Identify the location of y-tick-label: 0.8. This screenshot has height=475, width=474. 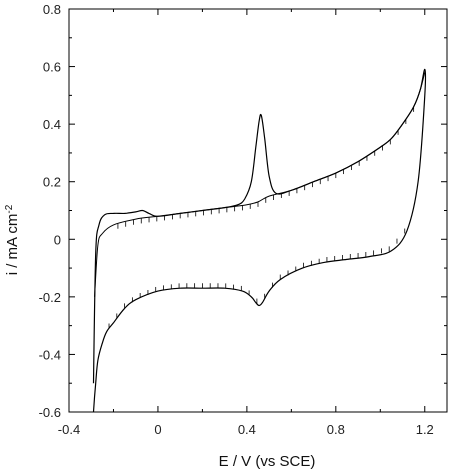
(52, 9).